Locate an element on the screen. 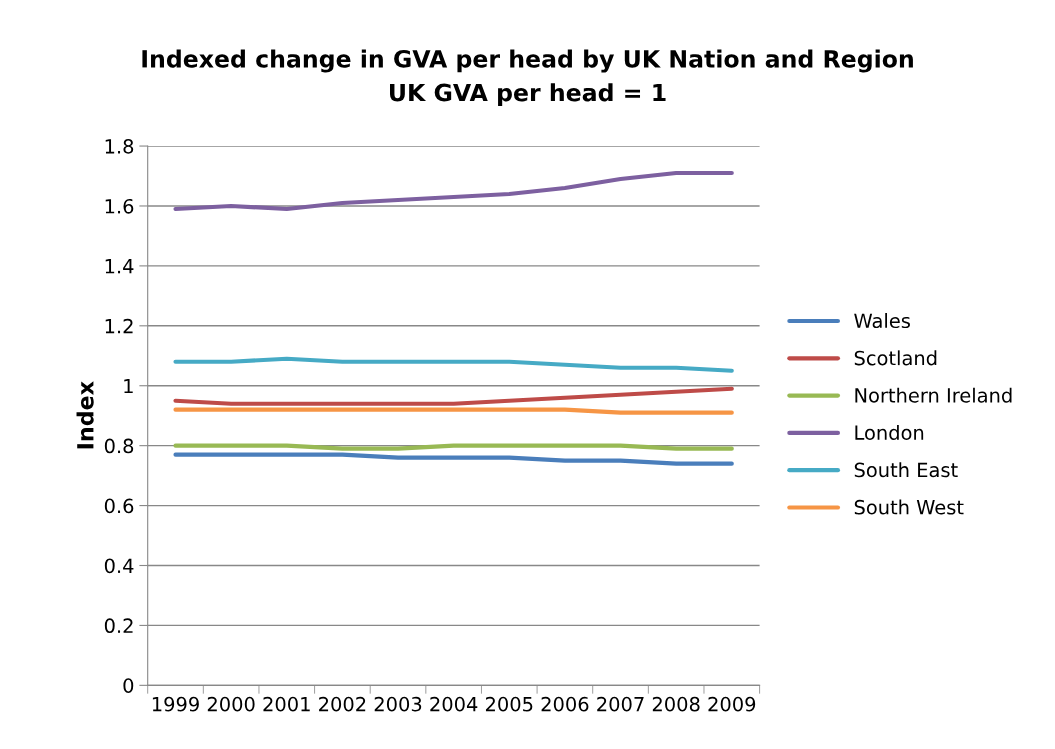 The width and height of the screenshot is (1055, 749). x-tick-label: 1999 is located at coordinates (175, 704).